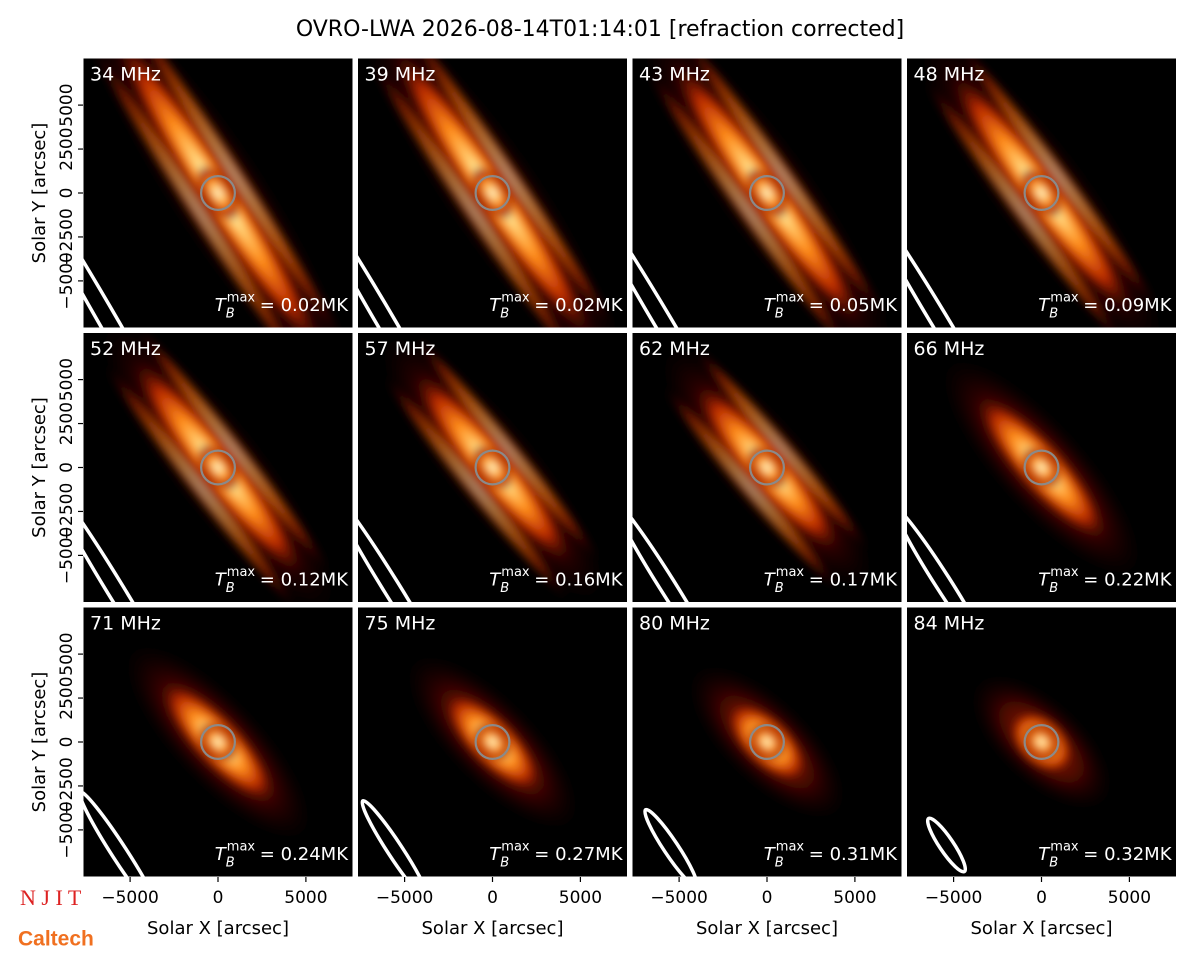 The image size is (1200, 975). What do you see at coordinates (1127, 305) in the screenshot?
I see `tb-value: = 0.09MK` at bounding box center [1127, 305].